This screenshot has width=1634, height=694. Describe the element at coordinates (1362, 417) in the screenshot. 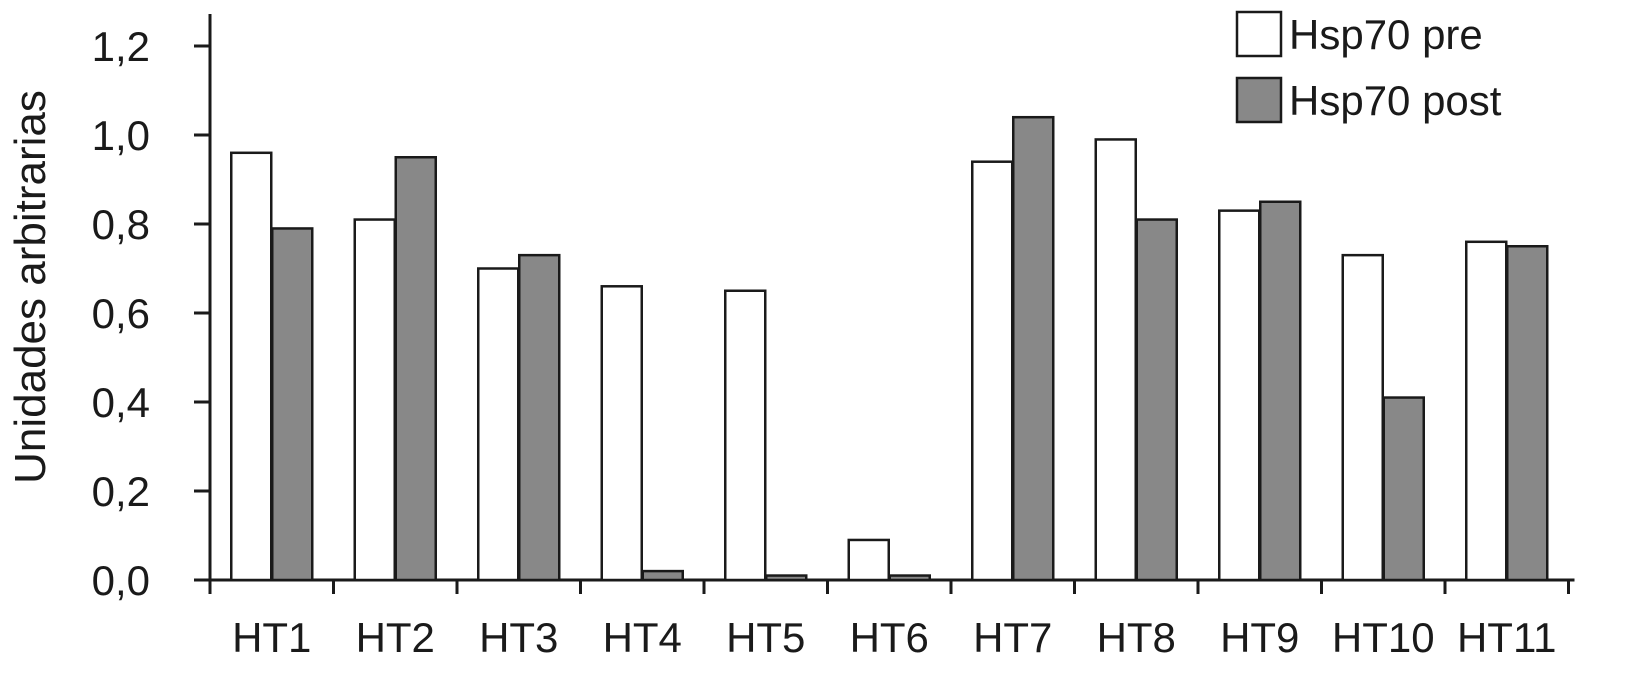

I see `bar-pre-ht10` at that location.